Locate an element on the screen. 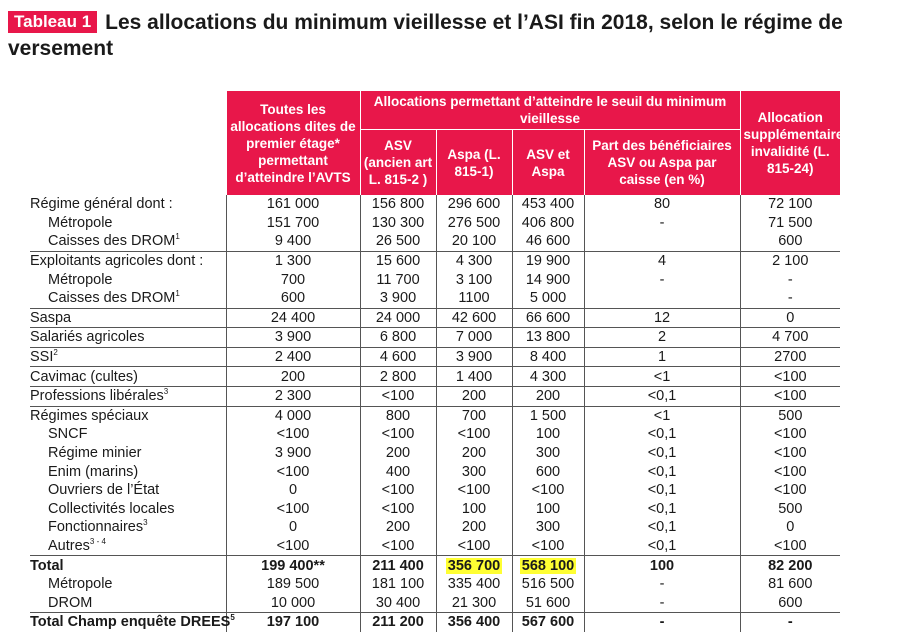  cell-aspa: 200 is located at coordinates (473, 453).